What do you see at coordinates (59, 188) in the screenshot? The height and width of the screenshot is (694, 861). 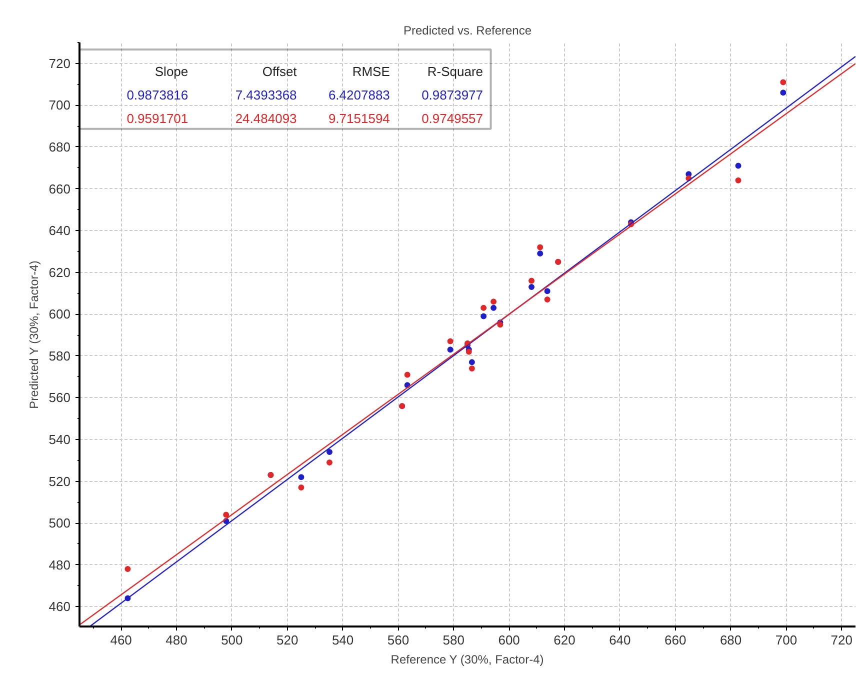 I see `y-tick-label: 660` at bounding box center [59, 188].